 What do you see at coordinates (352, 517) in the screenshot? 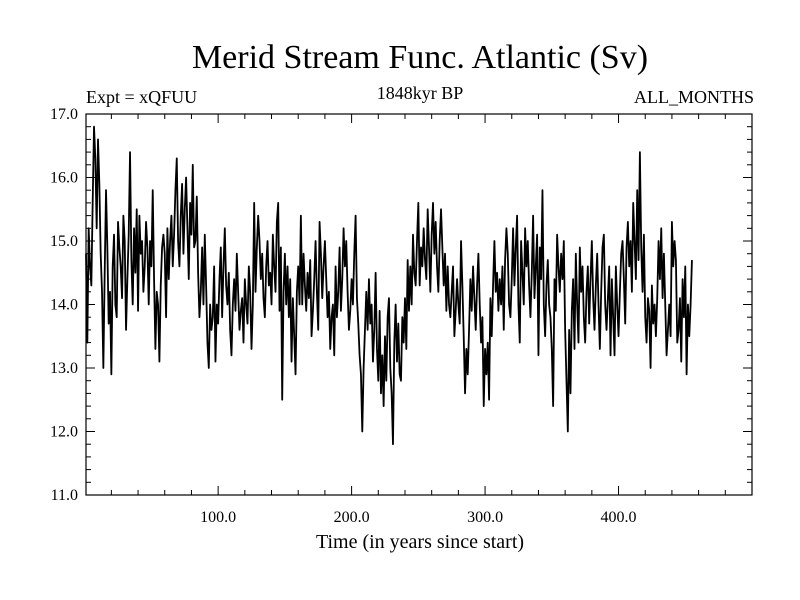
I see `x-tick-label: 200.0` at bounding box center [352, 517].